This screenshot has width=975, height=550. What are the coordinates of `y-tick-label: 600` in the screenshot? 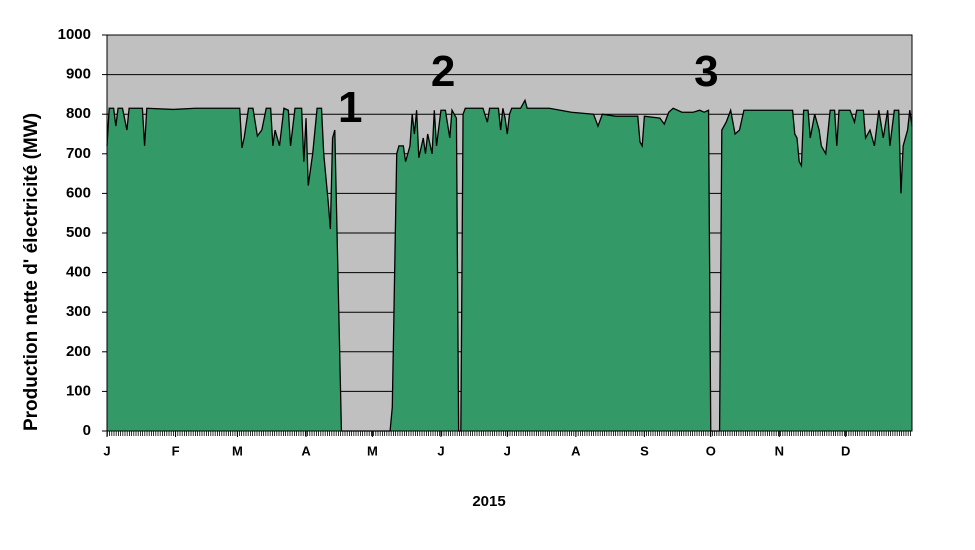 It's located at (78, 192).